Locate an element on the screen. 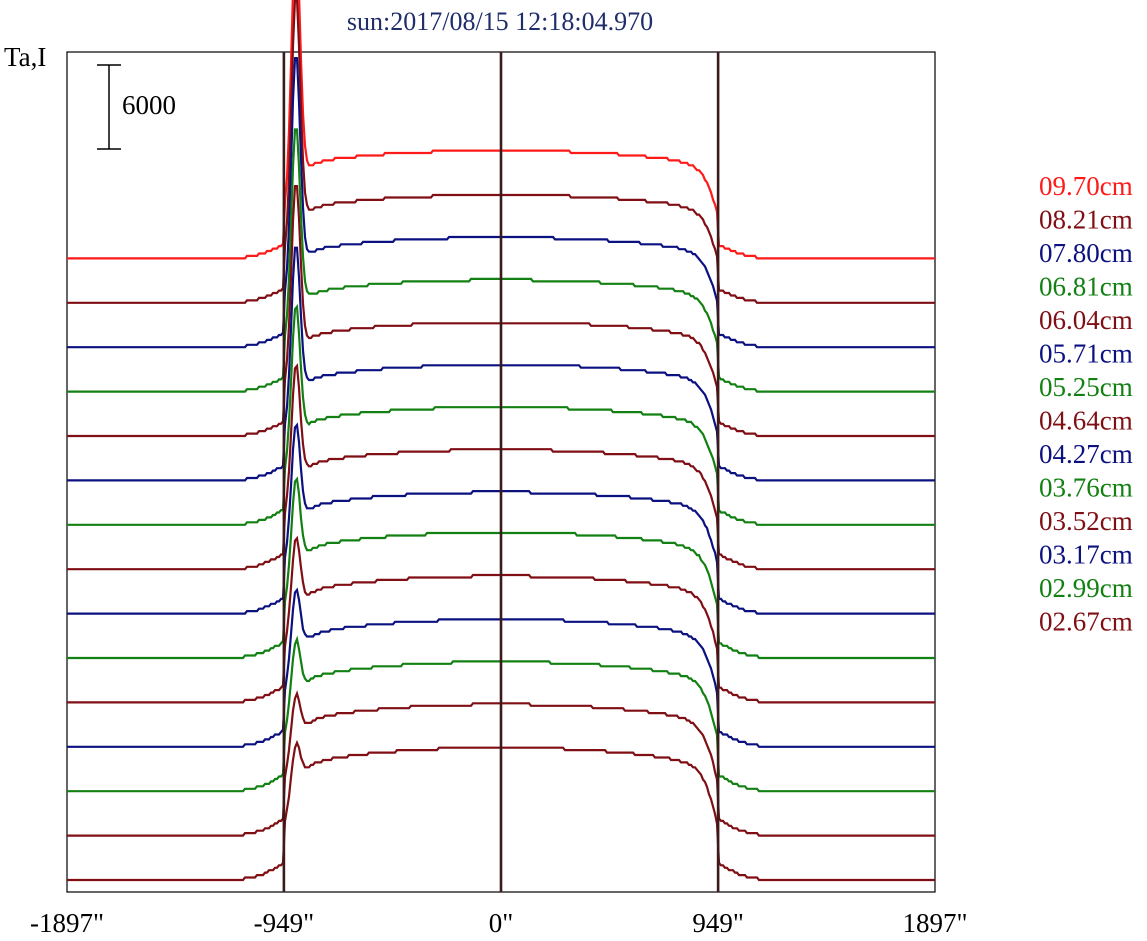 The height and width of the screenshot is (941, 1147). x-tick-label: -949" is located at coordinates (284, 923).